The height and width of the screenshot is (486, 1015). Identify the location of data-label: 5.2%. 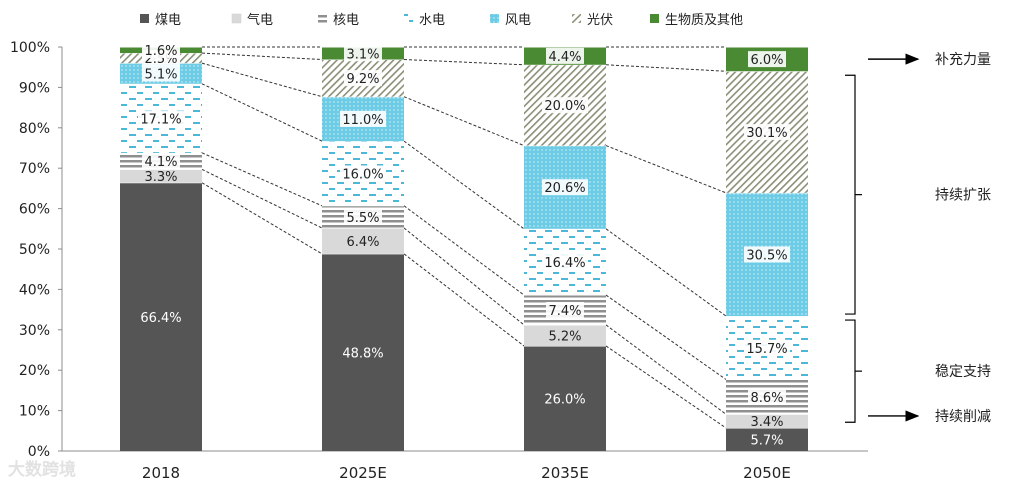
(564, 336).